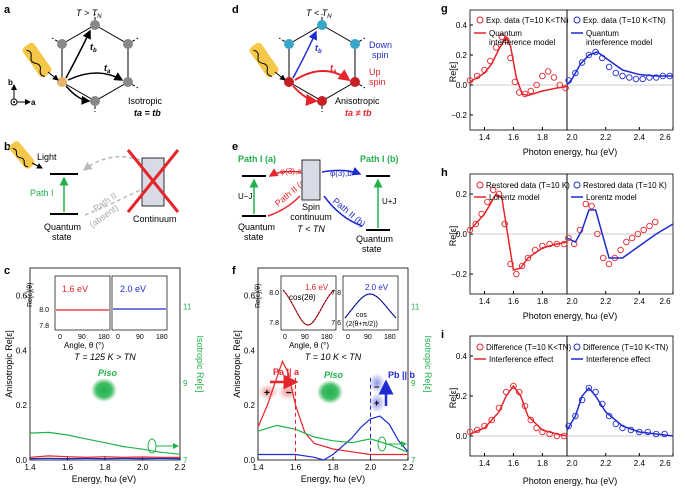  I want to click on y-tick-label-h: 0.0, so click(462, 234).